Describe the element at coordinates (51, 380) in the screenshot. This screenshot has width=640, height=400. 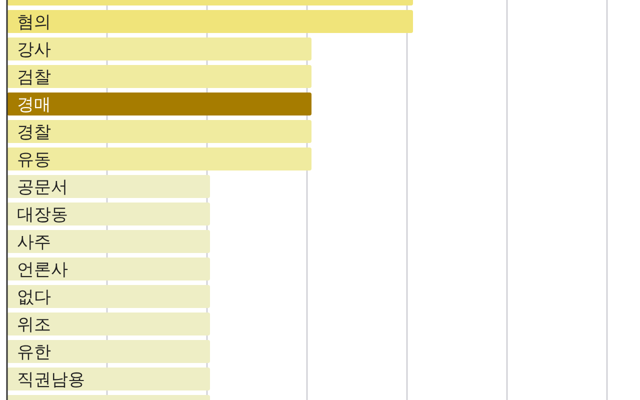
I see `y-tick-label: 직권남용` at that location.